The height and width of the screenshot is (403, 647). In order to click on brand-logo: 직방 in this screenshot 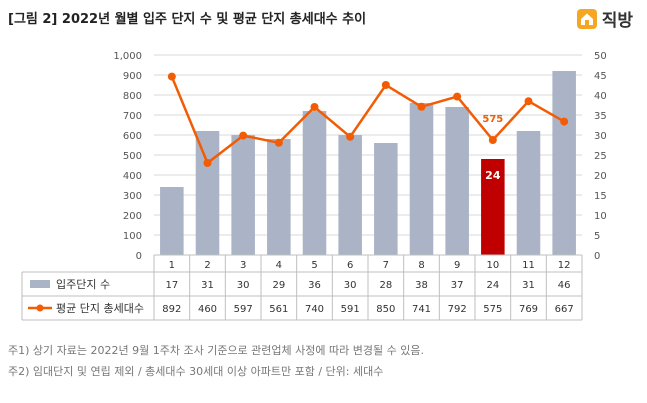, I will do `click(604, 18)`.